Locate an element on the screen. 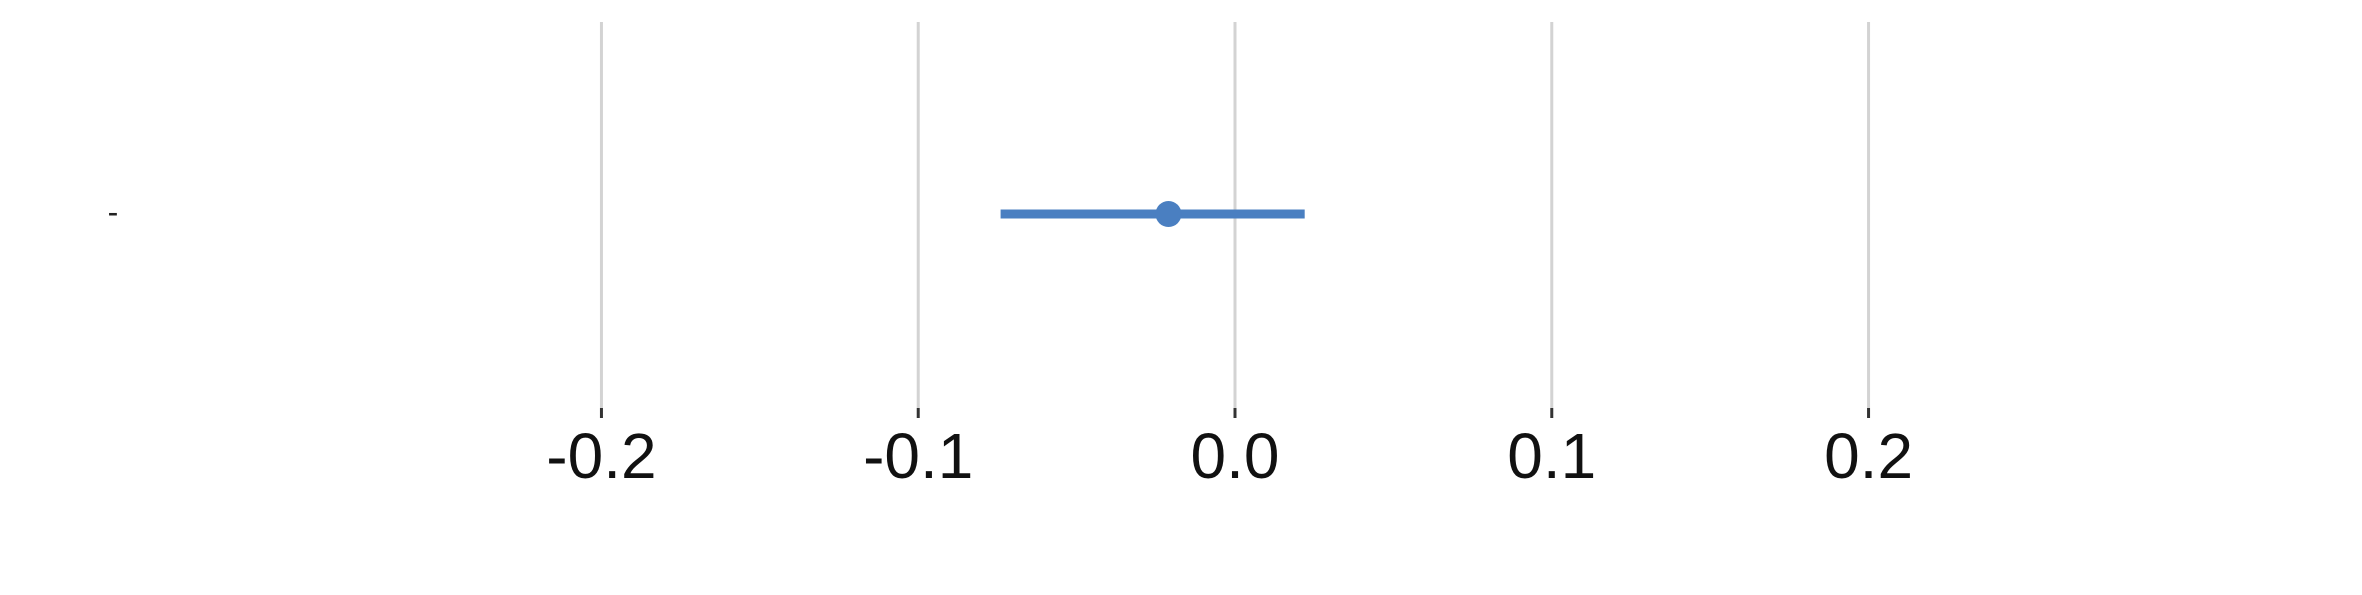 The image size is (2362, 595). x-axis-tick-labels: -0.2 -0.1 0.0 0.1 0.2 is located at coordinates (1229, 456).